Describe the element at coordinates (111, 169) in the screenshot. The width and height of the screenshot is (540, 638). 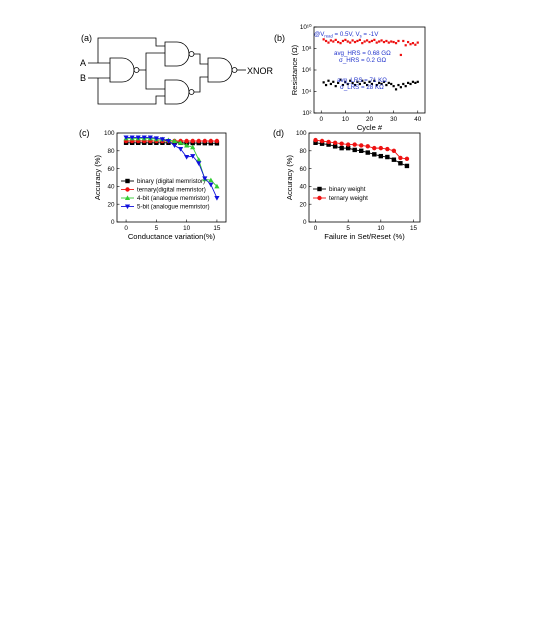
I see `panel-c-y-tick-label: 60` at that location.